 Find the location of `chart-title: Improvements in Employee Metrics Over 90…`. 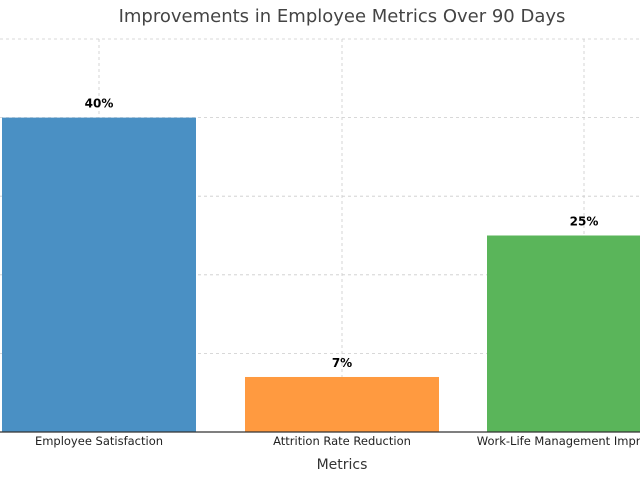

chart-title: Improvements in Employee Metrics Over 90… is located at coordinates (342, 16).